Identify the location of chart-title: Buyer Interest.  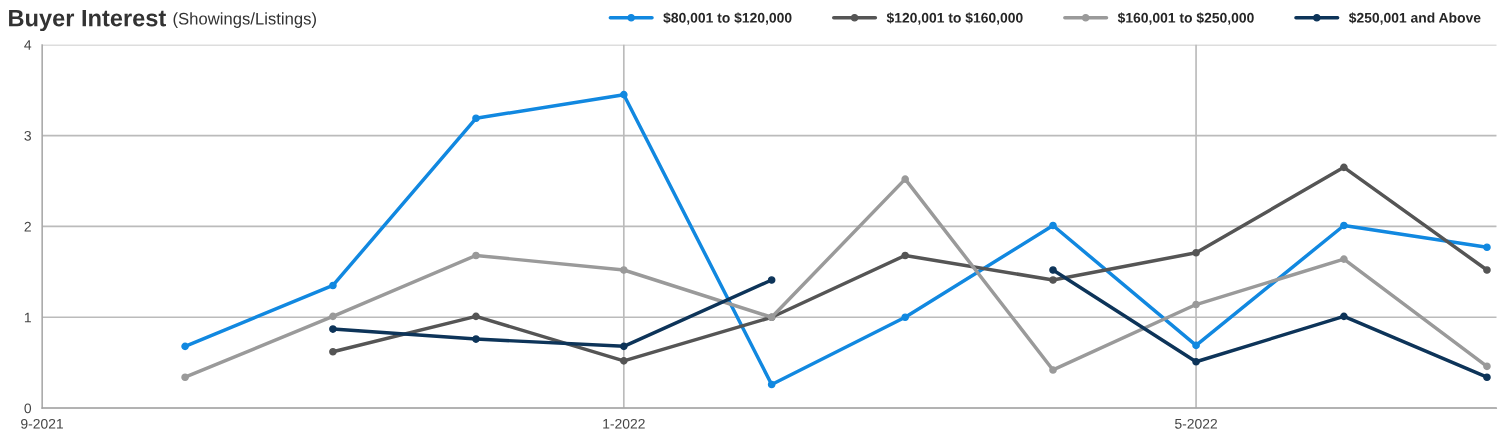
(87, 20).